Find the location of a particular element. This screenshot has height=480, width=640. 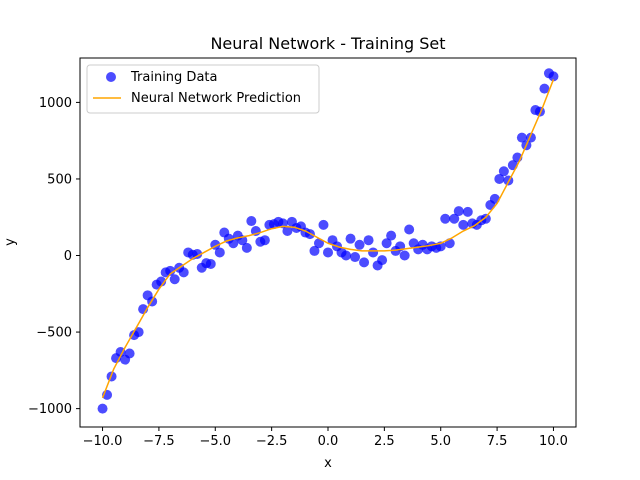

x-axis-label: x is located at coordinates (328, 463).